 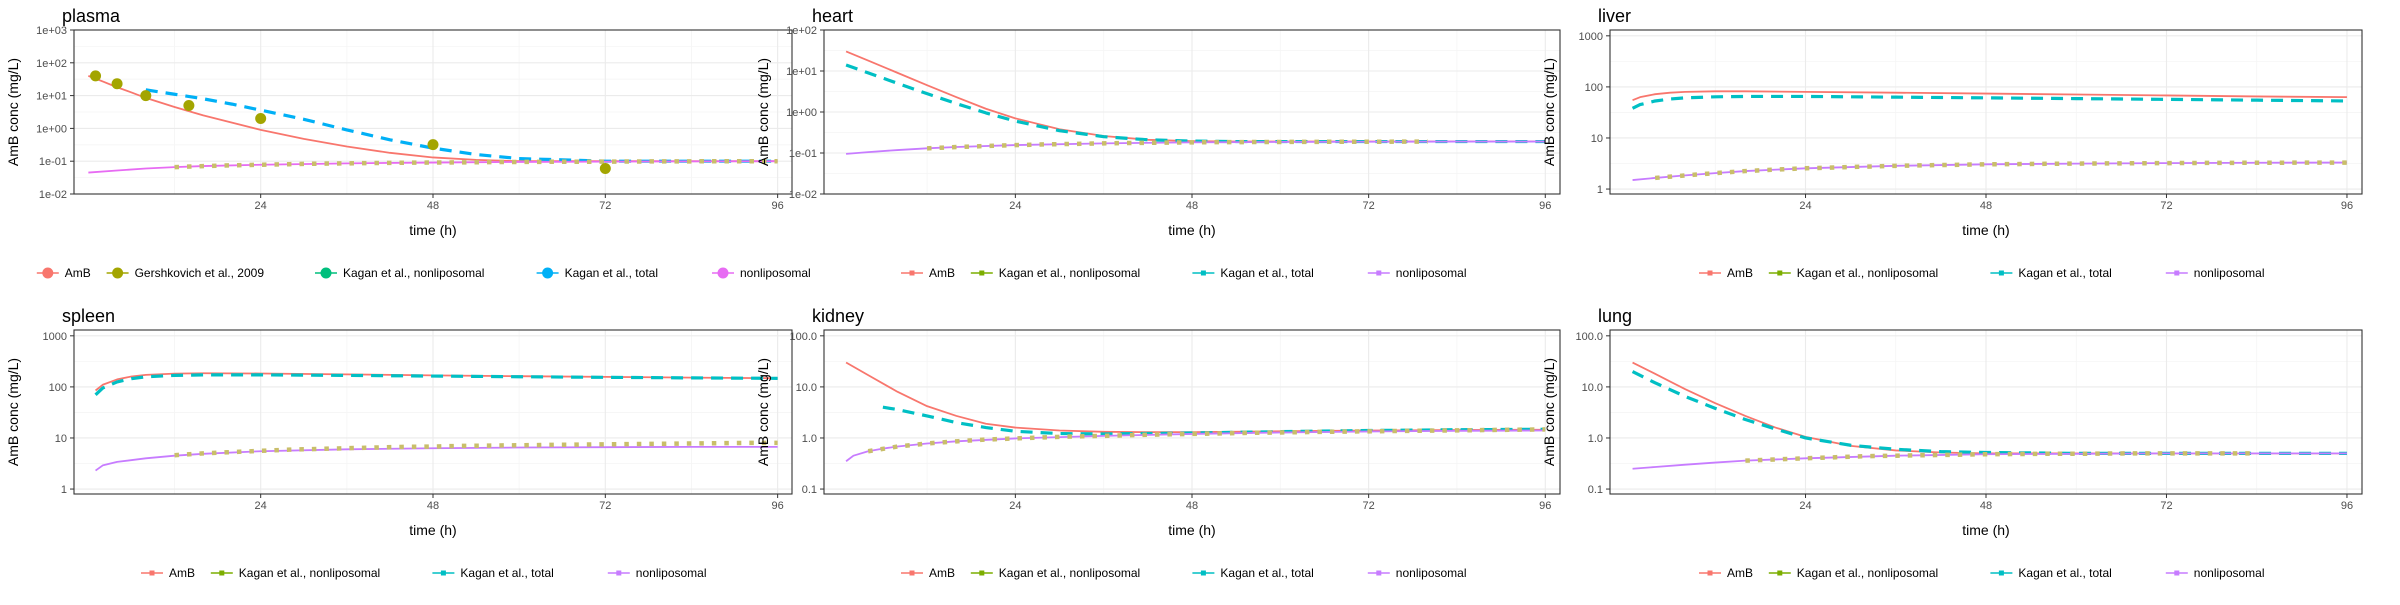 I want to click on legend-label: Gershkovich et al., 2009, so click(x=200, y=273).